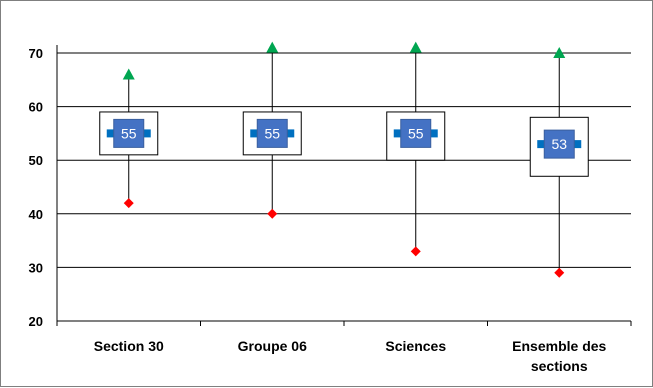  Describe the element at coordinates (129, 346) in the screenshot. I see `x-category-label: Section 30` at that location.